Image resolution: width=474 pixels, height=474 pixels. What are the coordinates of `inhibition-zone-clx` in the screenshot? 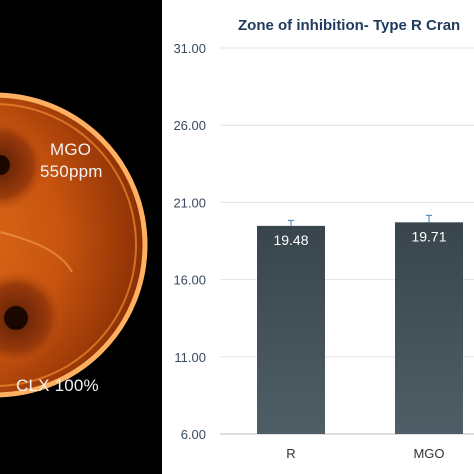 It's located at (32, 318).